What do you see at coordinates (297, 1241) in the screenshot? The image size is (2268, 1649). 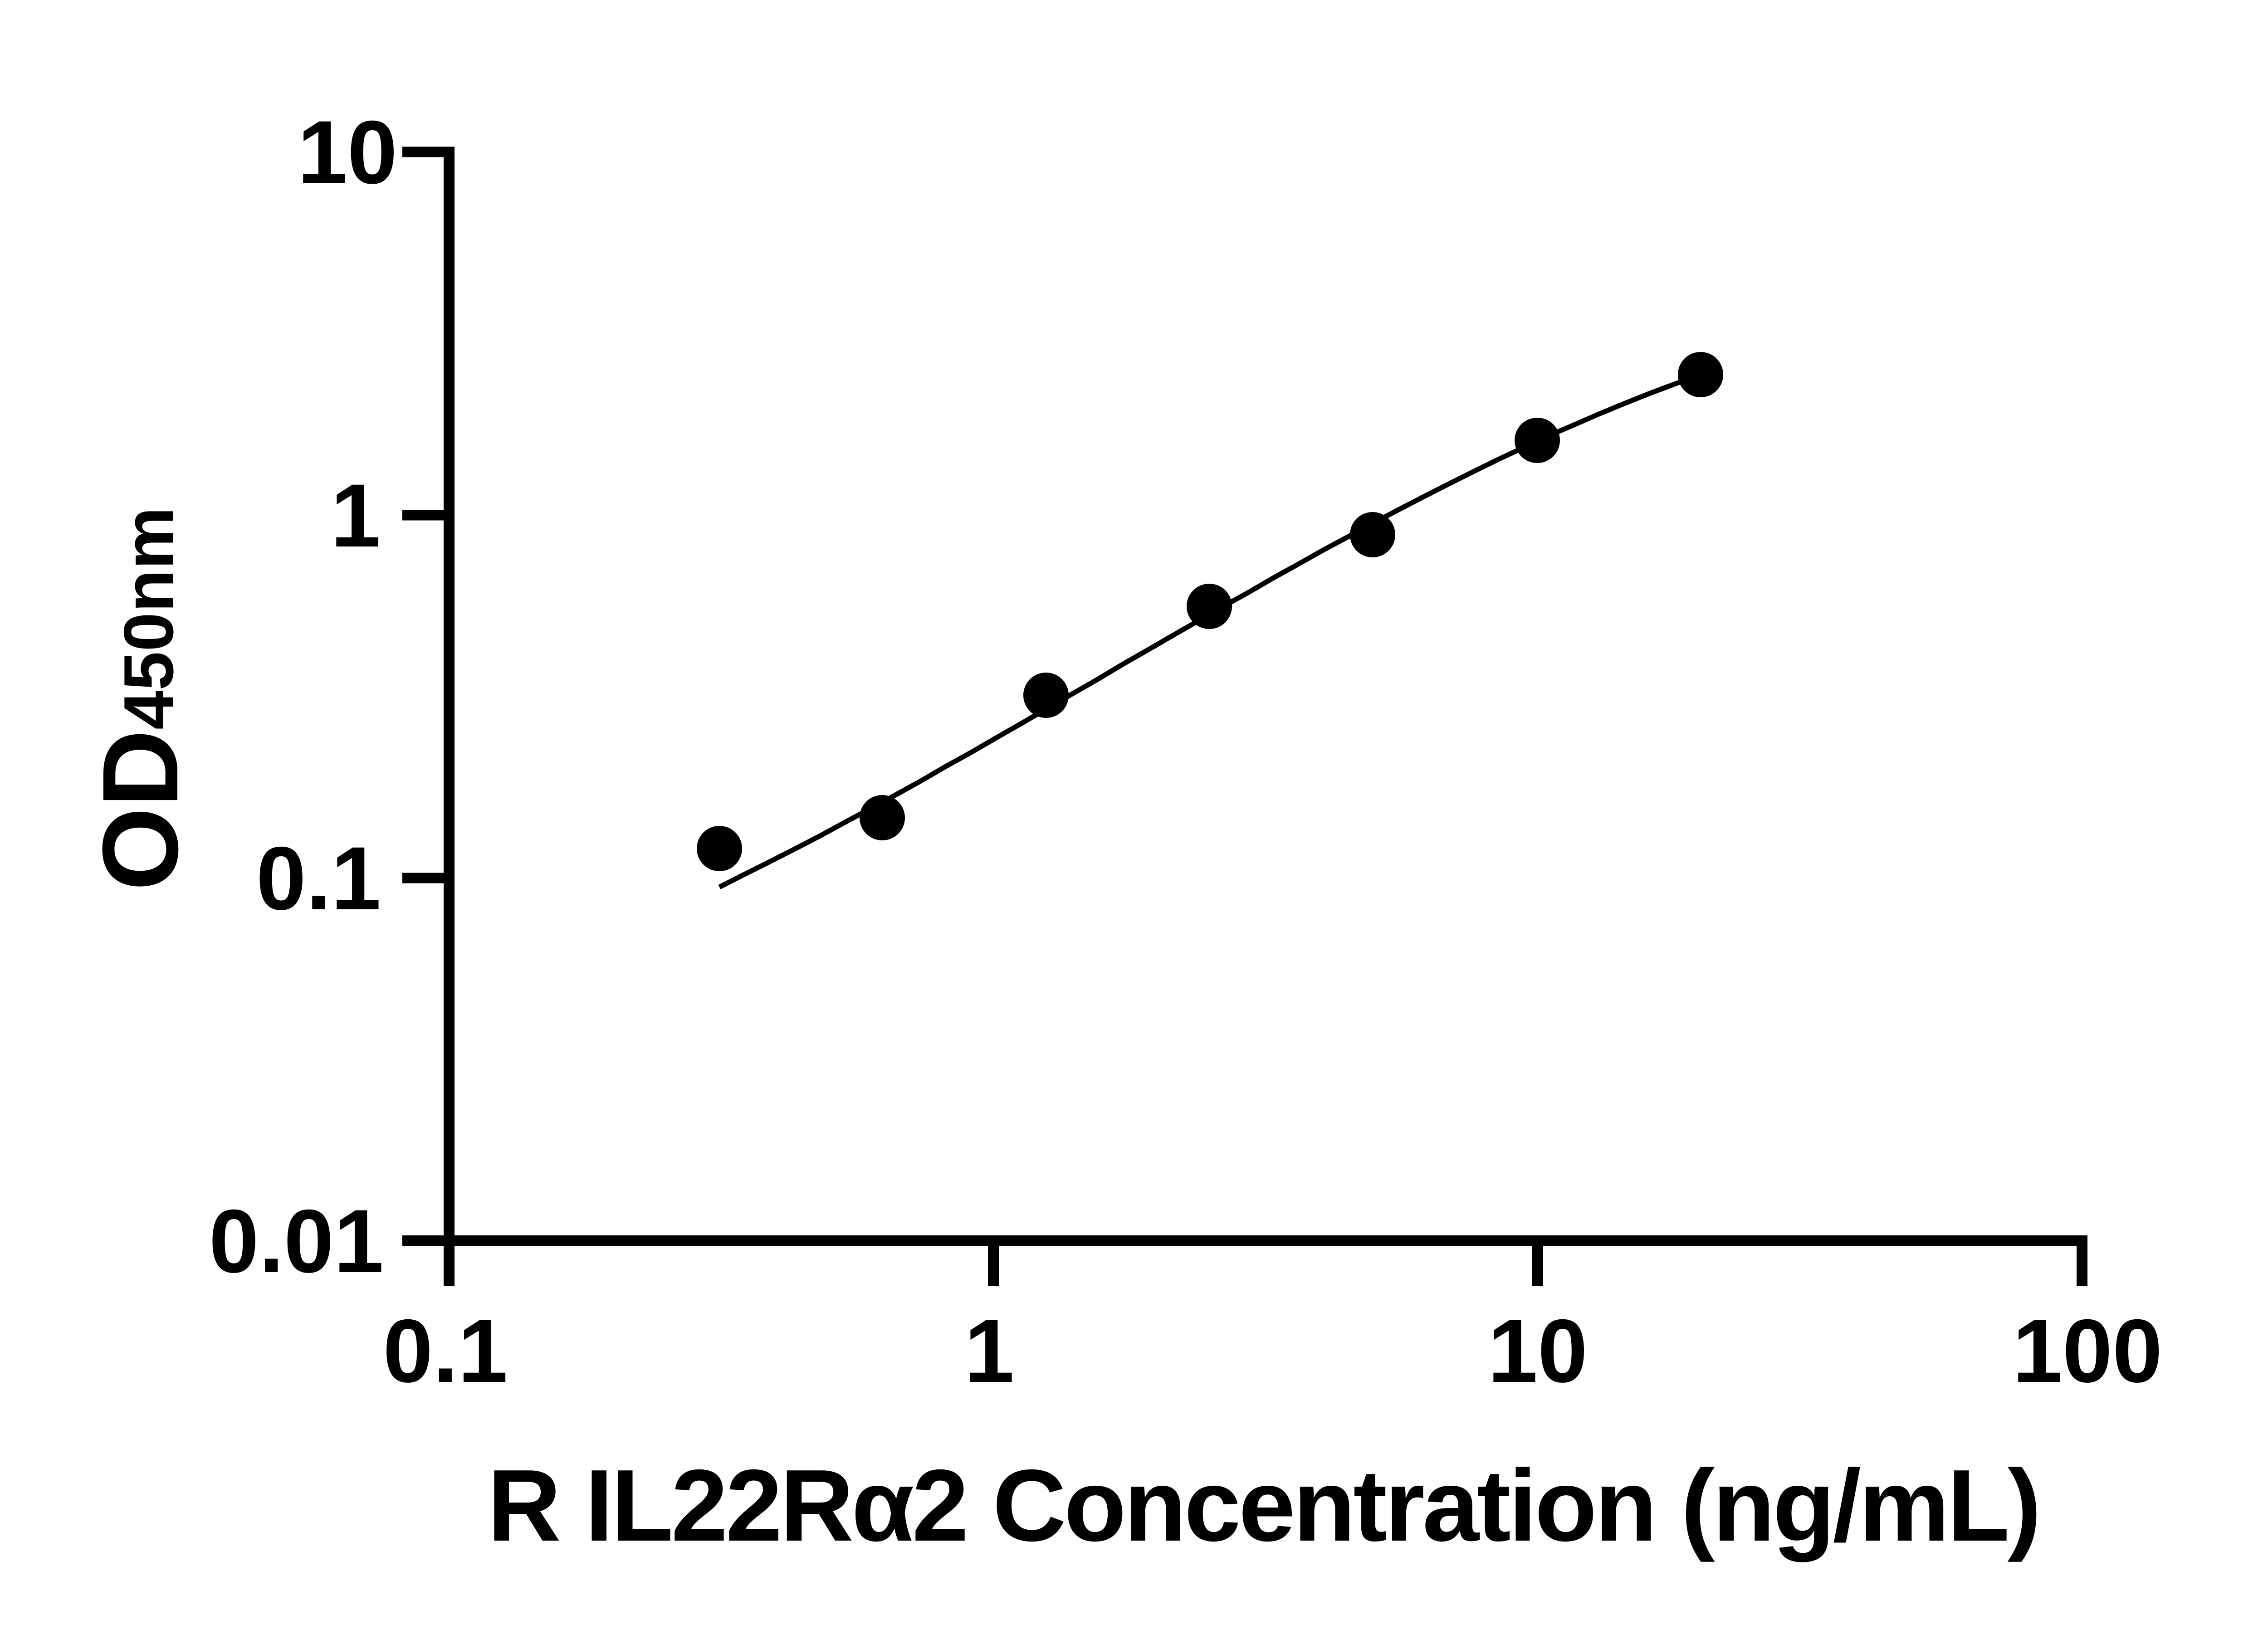 I see `svg-text: 0.01` at bounding box center [297, 1241].